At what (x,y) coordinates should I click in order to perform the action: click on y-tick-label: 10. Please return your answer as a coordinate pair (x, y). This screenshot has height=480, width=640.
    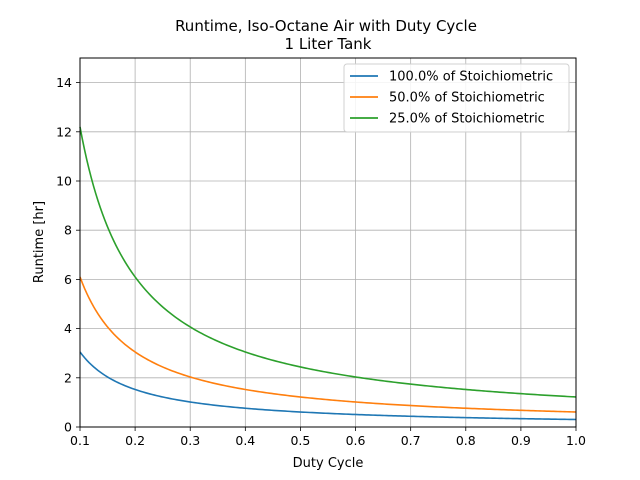
    Looking at the image, I should click on (64, 181).